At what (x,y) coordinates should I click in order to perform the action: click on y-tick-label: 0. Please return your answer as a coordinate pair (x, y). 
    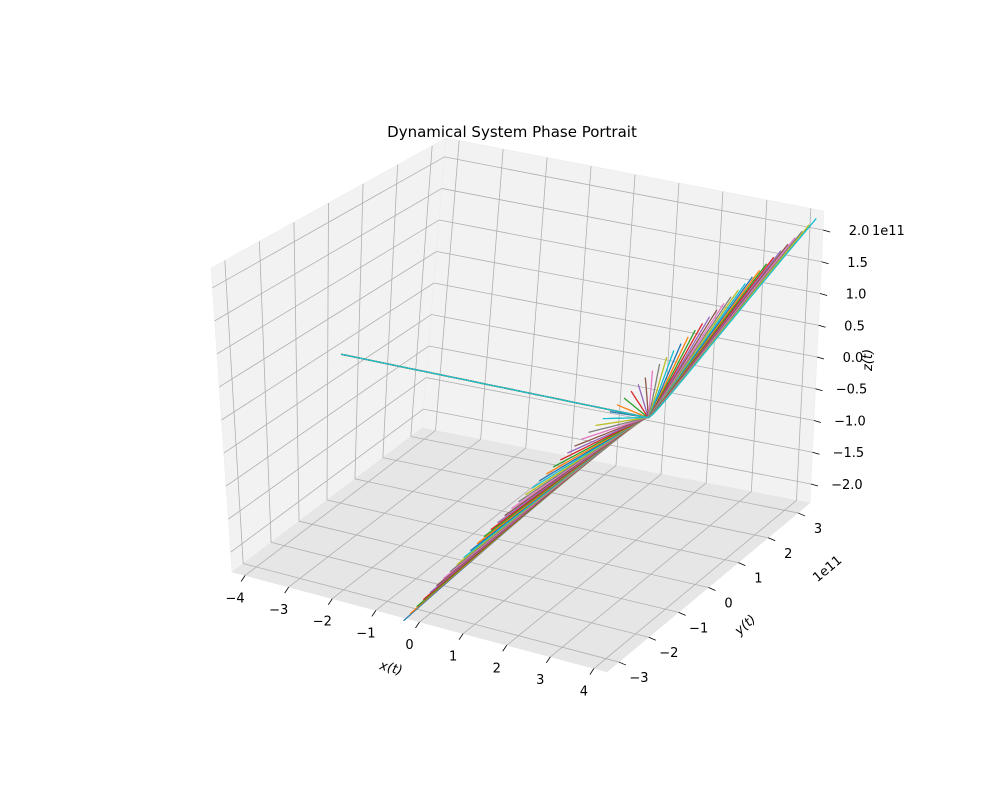
    Looking at the image, I should click on (728, 604).